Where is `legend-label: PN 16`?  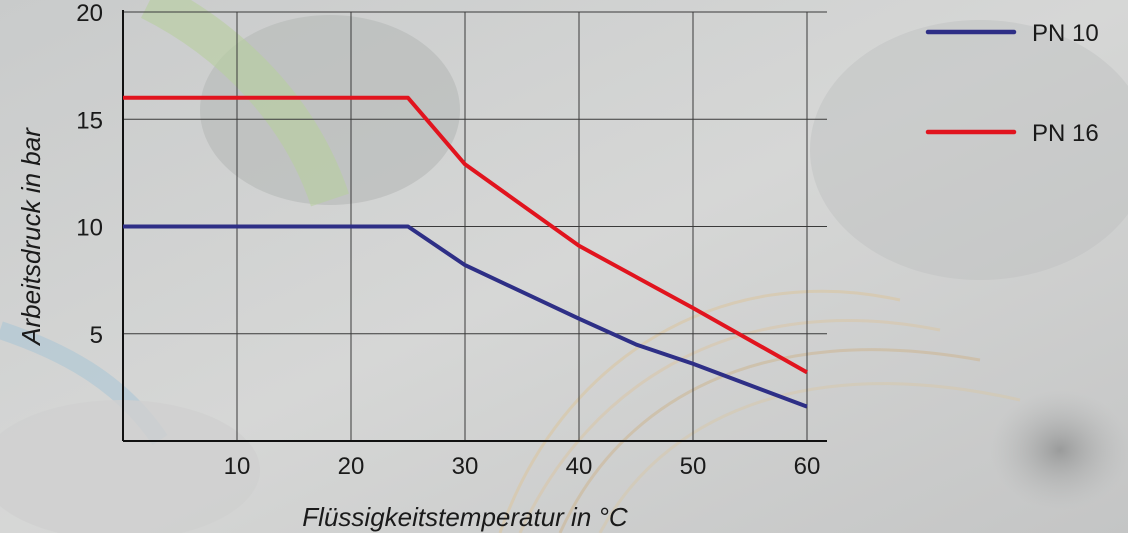 legend-label: PN 16 is located at coordinates (1065, 133).